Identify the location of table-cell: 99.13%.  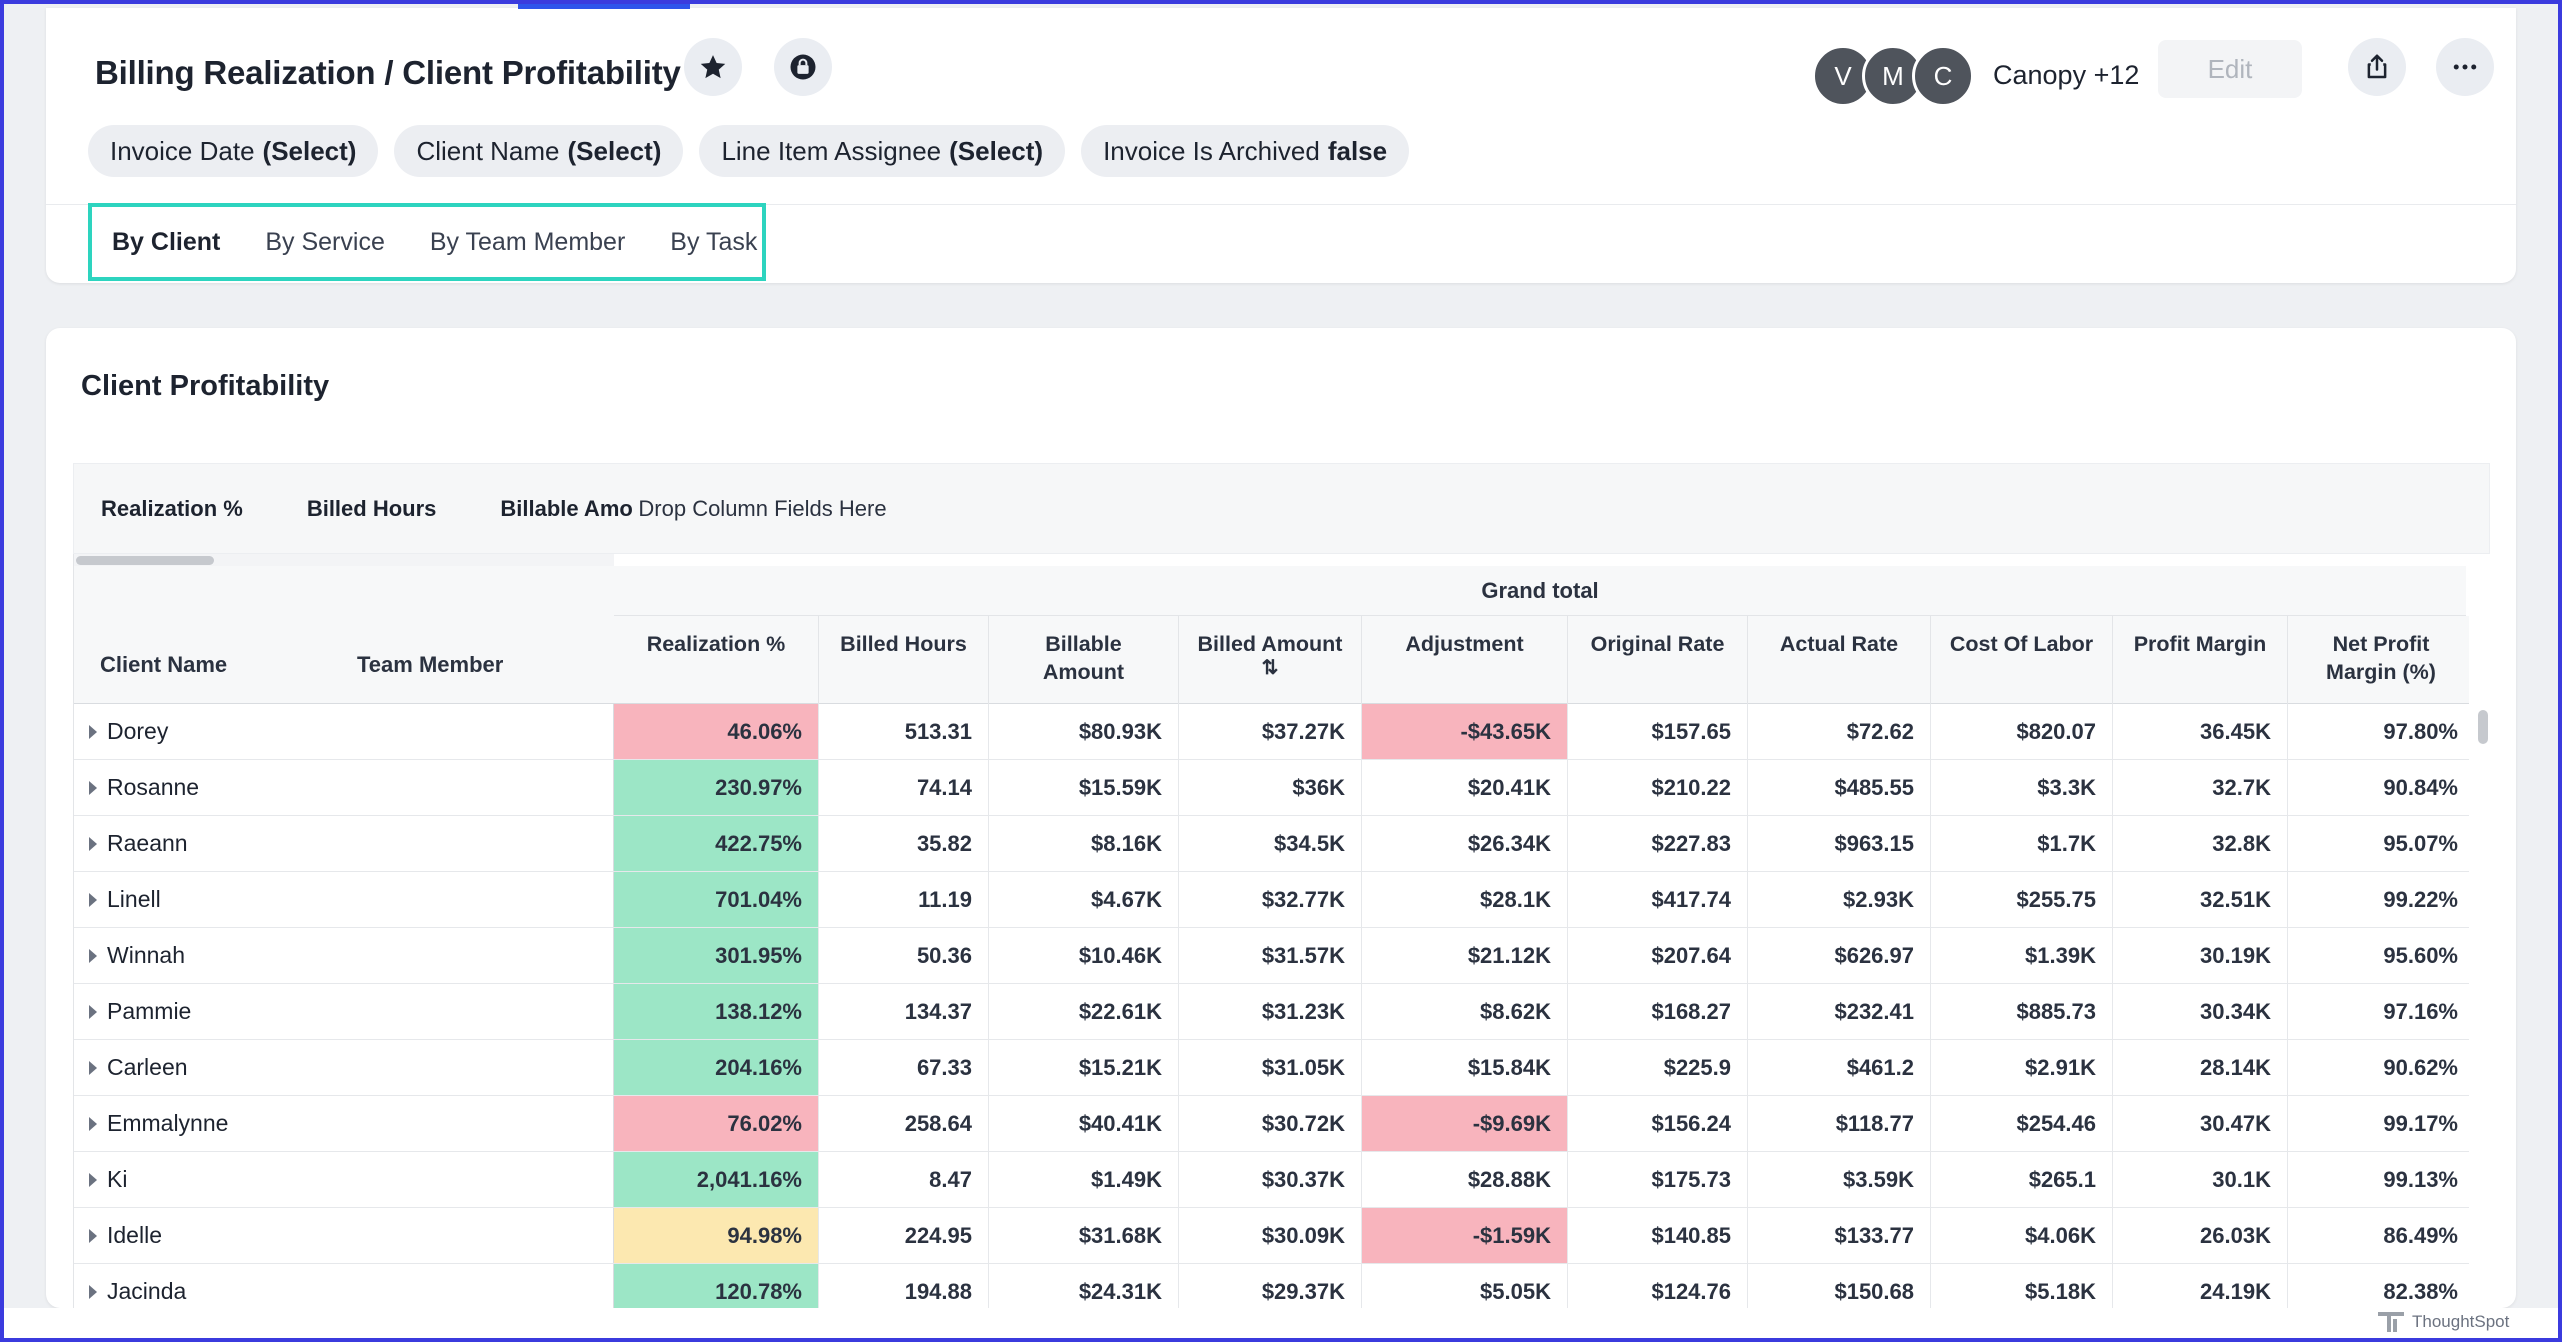
(2378, 1180).